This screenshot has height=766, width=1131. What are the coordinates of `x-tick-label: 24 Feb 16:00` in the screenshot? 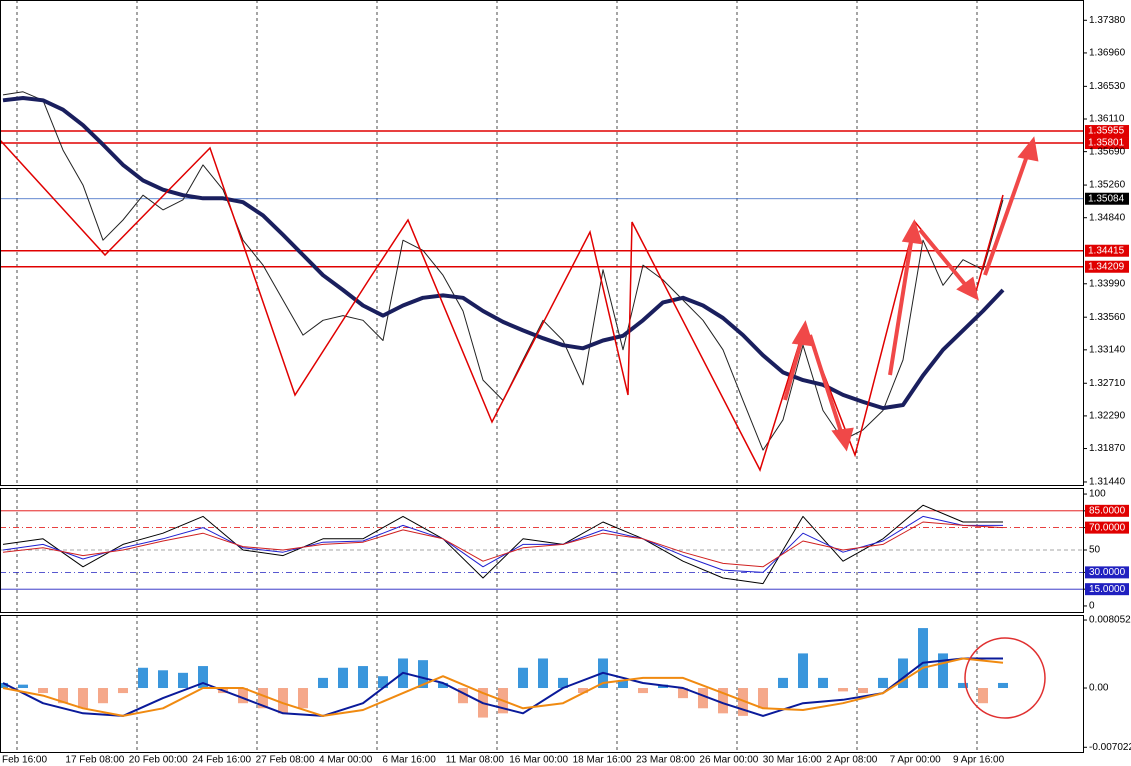 It's located at (221, 760).